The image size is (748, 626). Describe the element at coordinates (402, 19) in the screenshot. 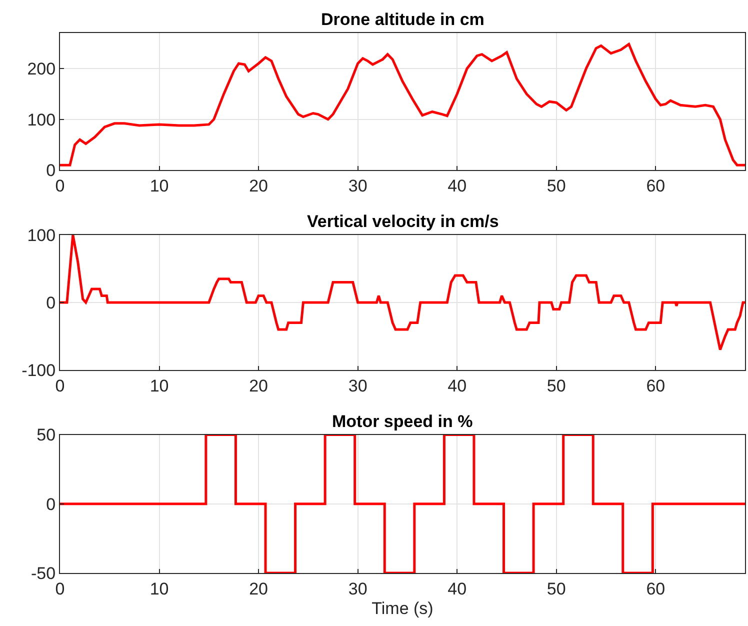

I see `chart-title: Drone altitude in cm` at that location.